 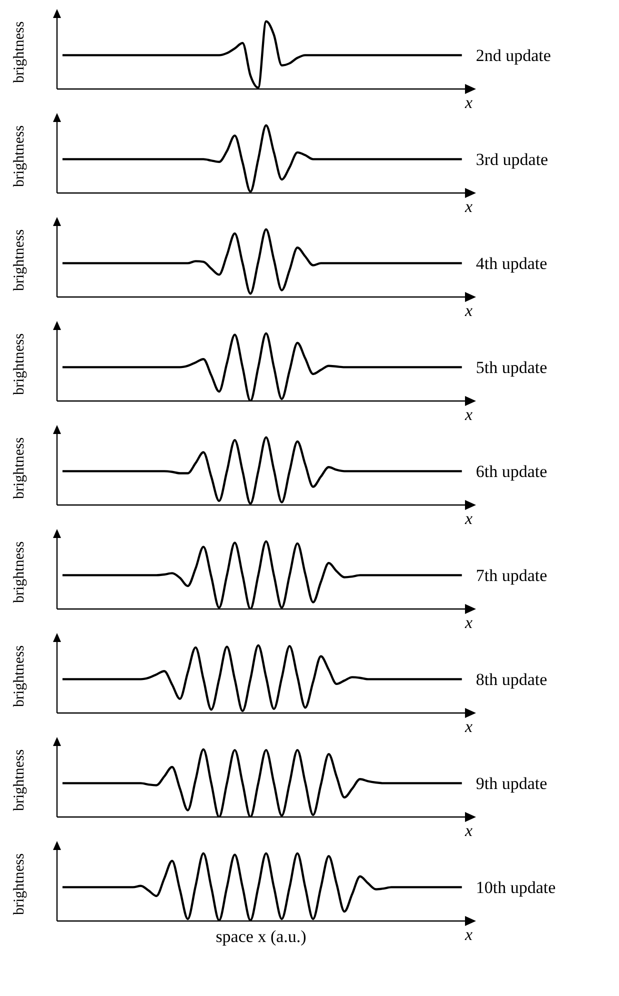 I want to click on series-label: 9th update, so click(x=512, y=784).